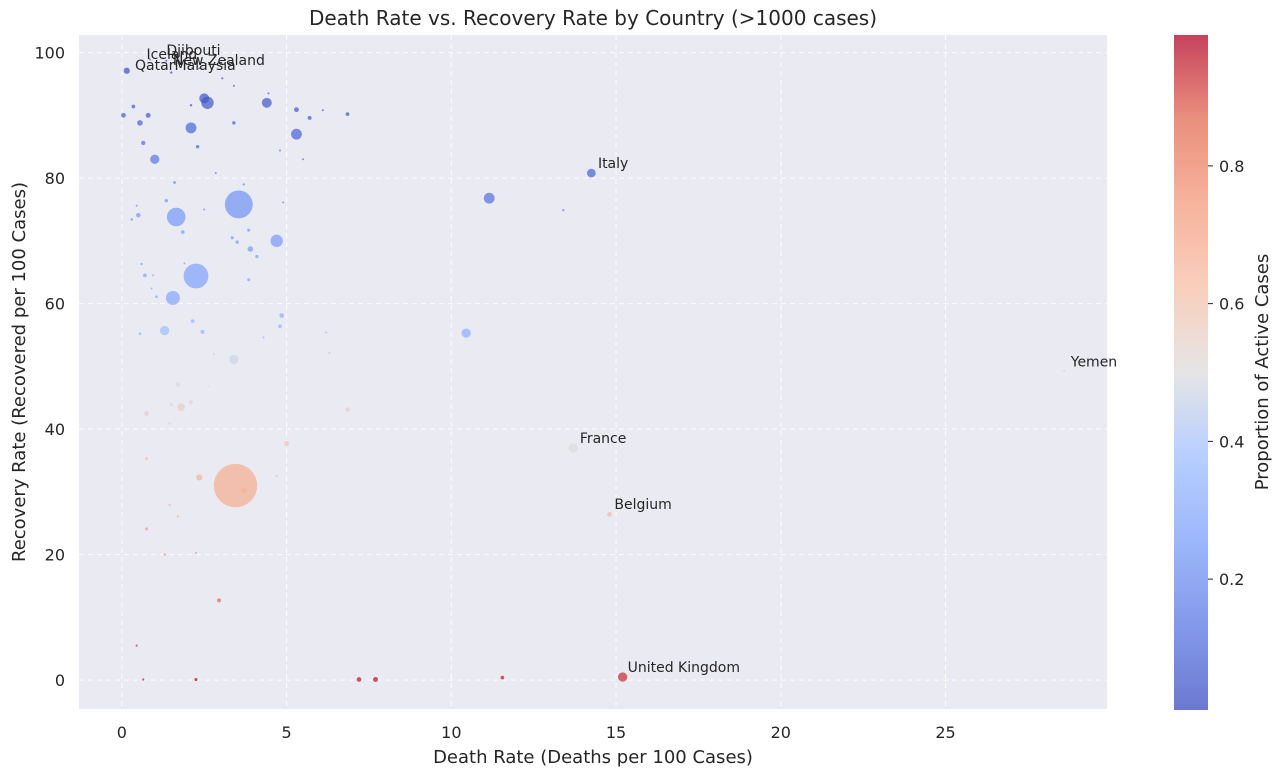 The image size is (1280, 776). Describe the element at coordinates (781, 732) in the screenshot. I see `x-tick-label: 20` at that location.